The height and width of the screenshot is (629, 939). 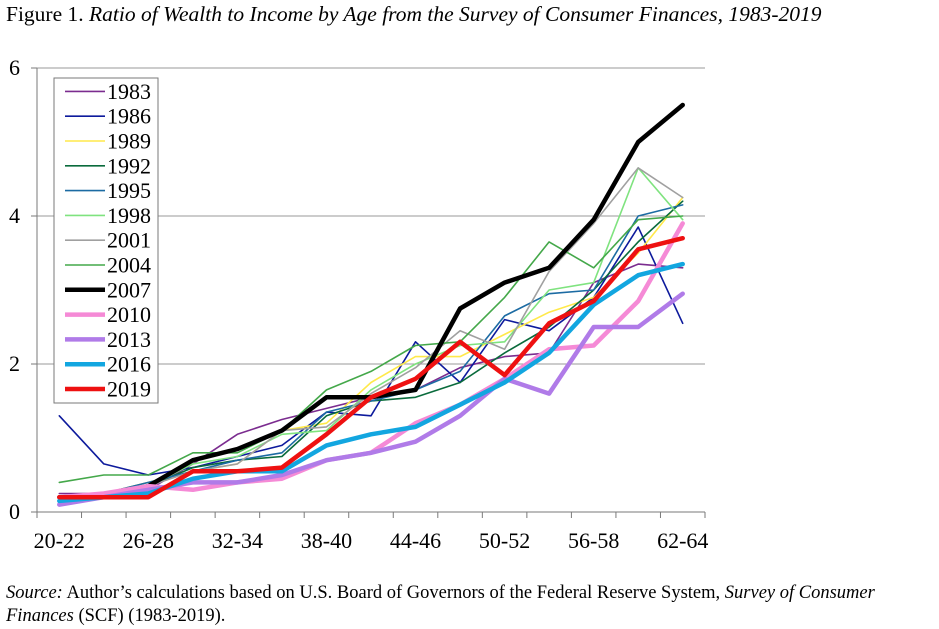 What do you see at coordinates (129, 141) in the screenshot?
I see `legend-label-1989: 1989` at bounding box center [129, 141].